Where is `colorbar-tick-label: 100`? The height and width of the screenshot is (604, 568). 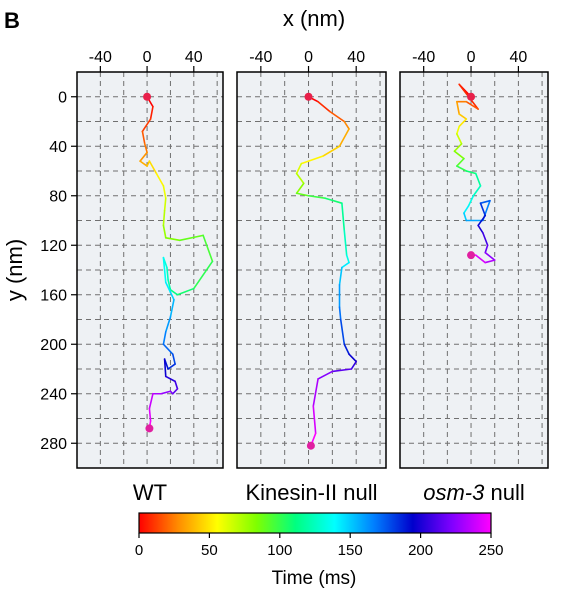 colorbar-tick-label: 100 is located at coordinates (279, 550).